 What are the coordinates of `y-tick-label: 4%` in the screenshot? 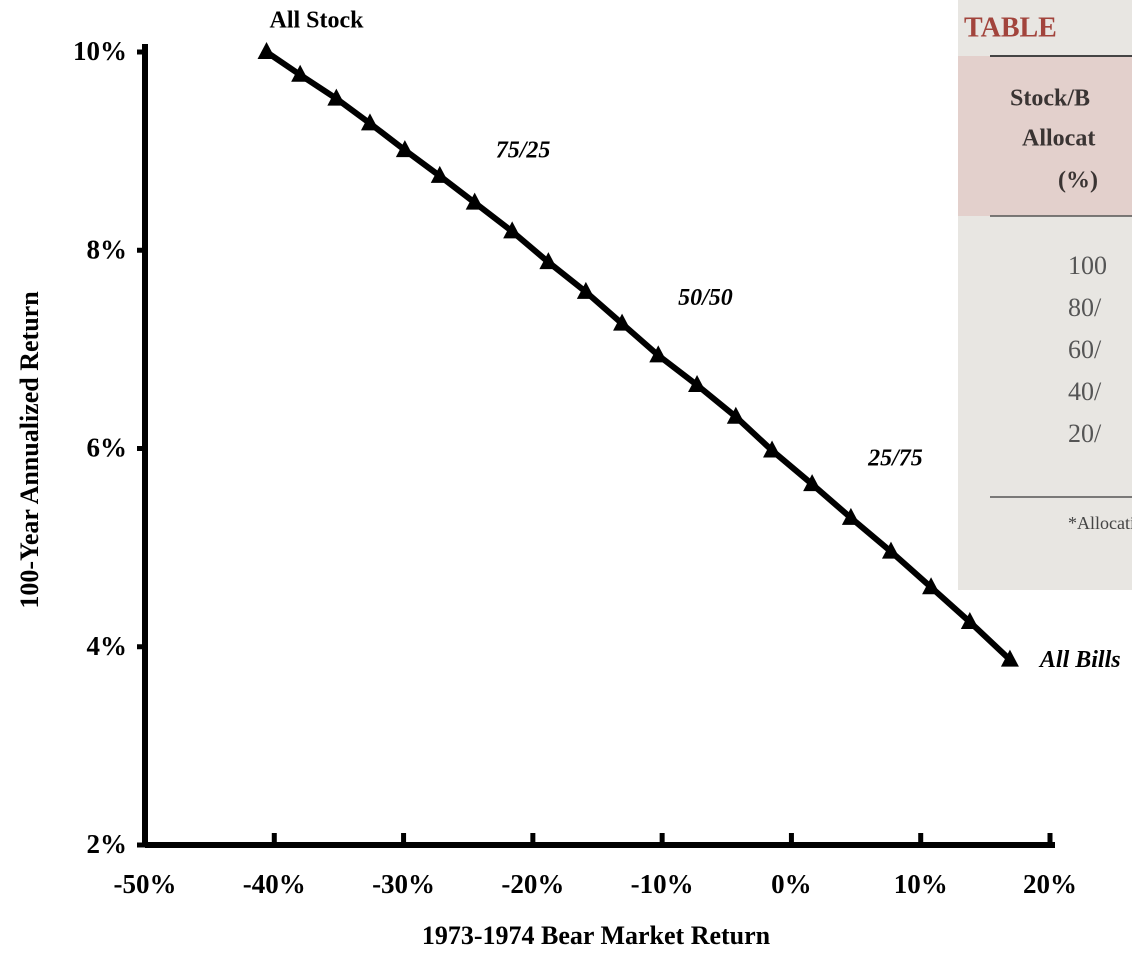 It's located at (107, 646).